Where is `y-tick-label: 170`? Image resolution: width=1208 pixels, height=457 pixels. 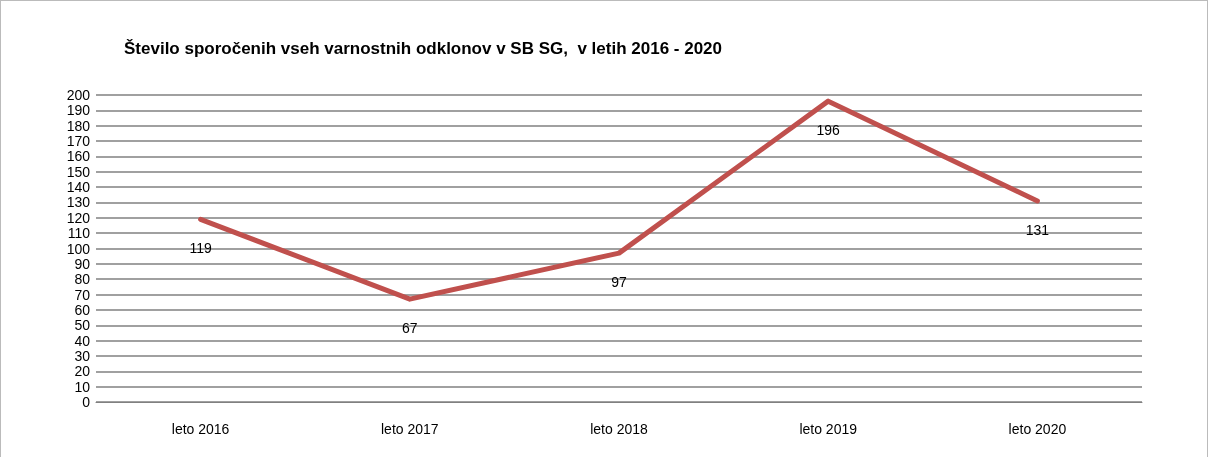
y-tick-label: 170 is located at coordinates (78, 141).